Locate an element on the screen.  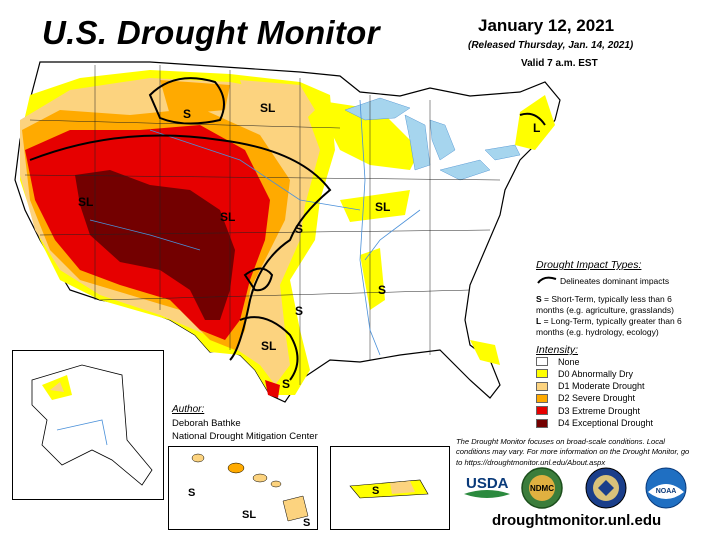
usda-logo: USDA is located at coordinates (487, 486).